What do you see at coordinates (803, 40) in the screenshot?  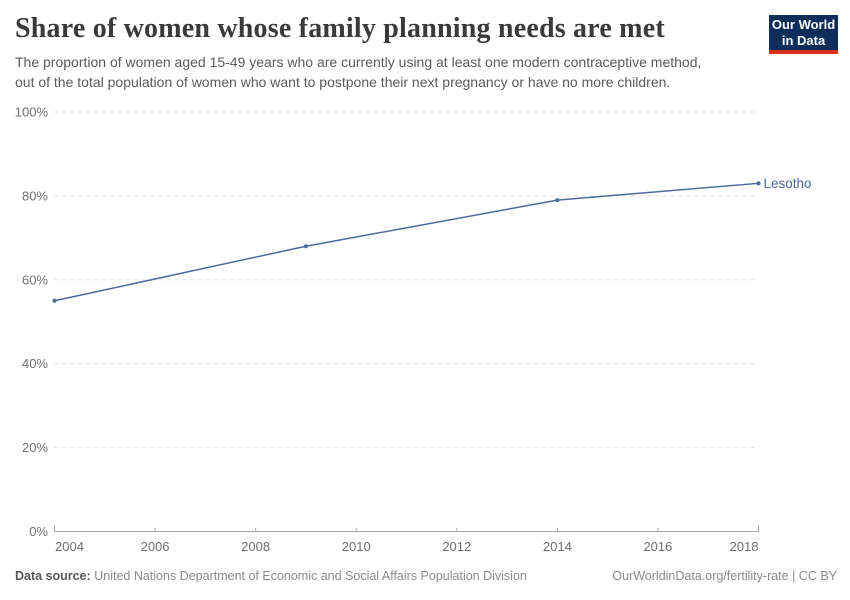 I see `owid-logo-line-2: in Data` at bounding box center [803, 40].